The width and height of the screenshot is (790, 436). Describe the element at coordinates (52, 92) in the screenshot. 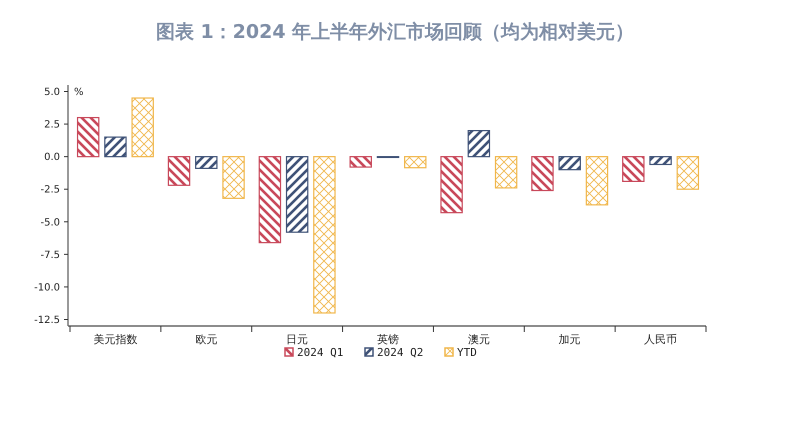

I see `y-tick-label: 5.0` at that location.